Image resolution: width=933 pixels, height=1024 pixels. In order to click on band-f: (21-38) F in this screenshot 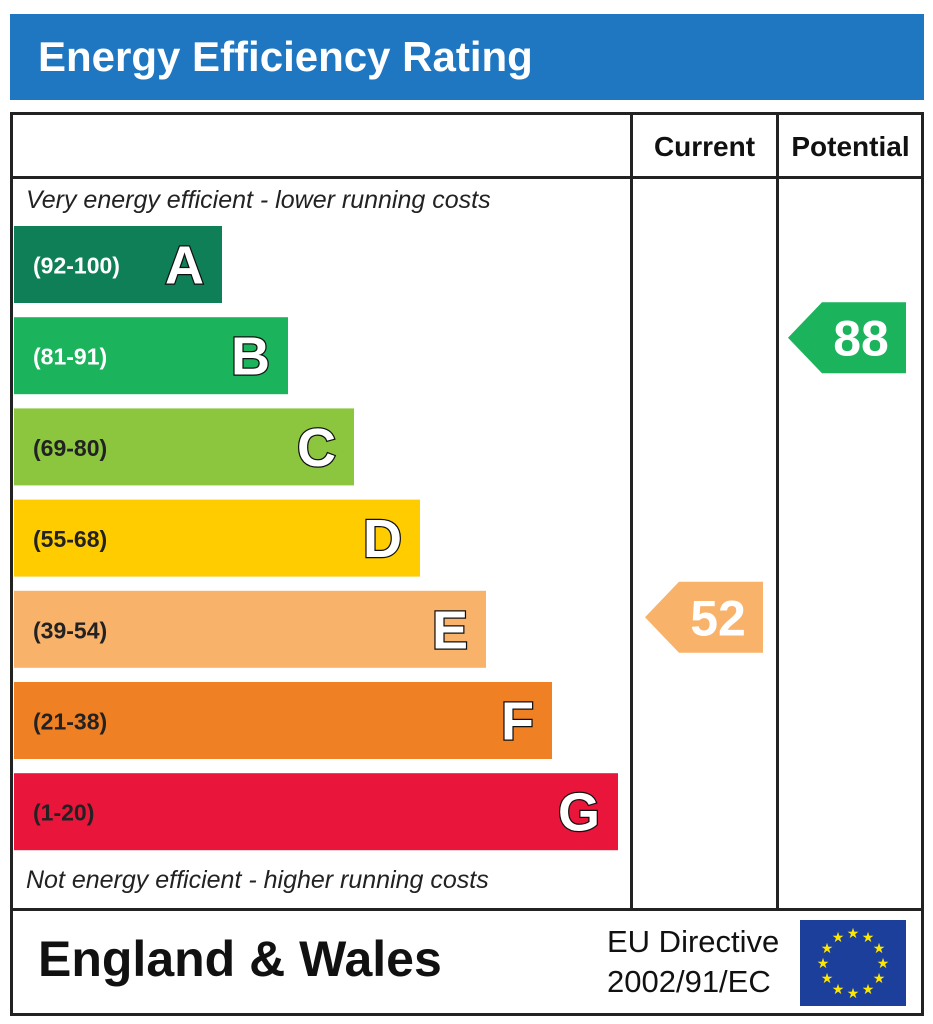, I will do `click(283, 720)`.